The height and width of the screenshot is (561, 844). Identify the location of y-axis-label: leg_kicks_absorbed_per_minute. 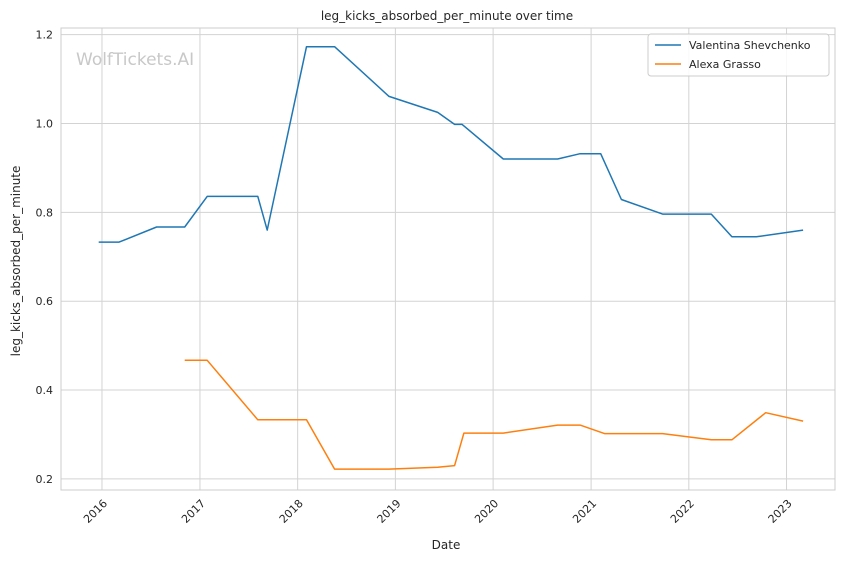
(16, 261).